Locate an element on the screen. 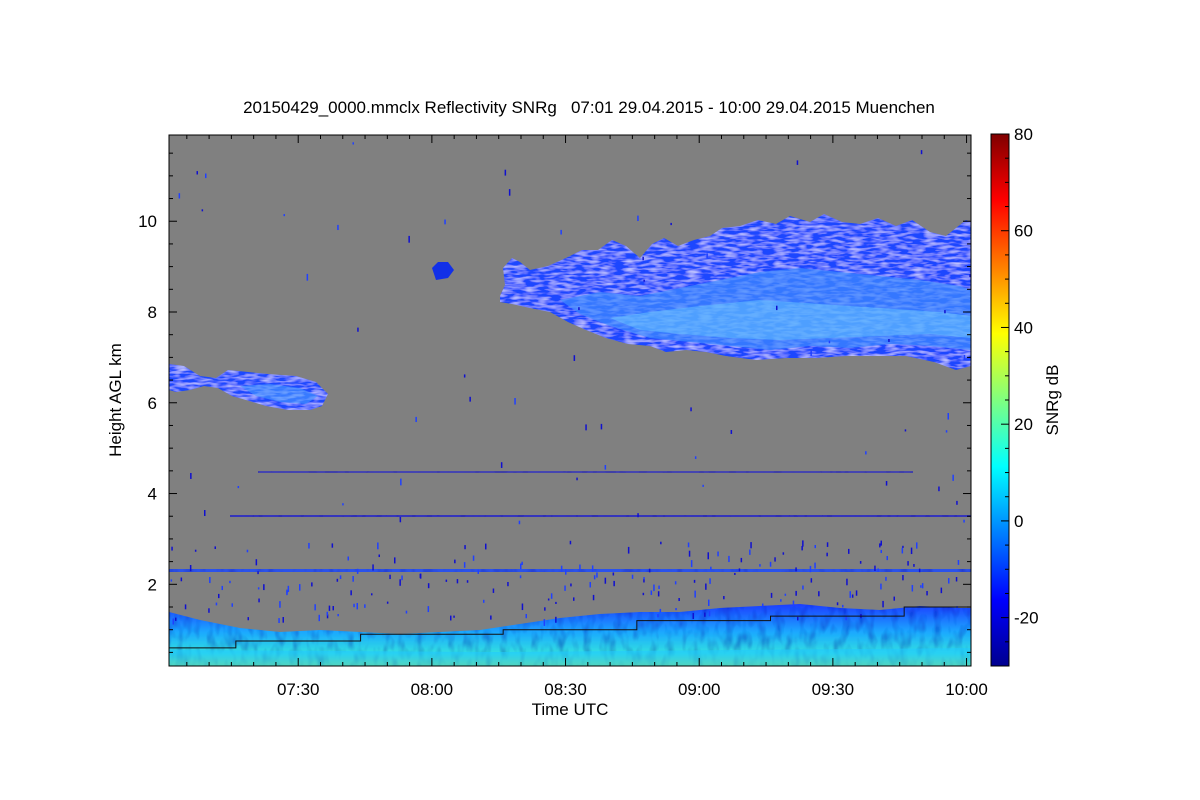 Image resolution: width=1200 pixels, height=800 pixels. colorbar-tick-label: 80 is located at coordinates (1023, 134).